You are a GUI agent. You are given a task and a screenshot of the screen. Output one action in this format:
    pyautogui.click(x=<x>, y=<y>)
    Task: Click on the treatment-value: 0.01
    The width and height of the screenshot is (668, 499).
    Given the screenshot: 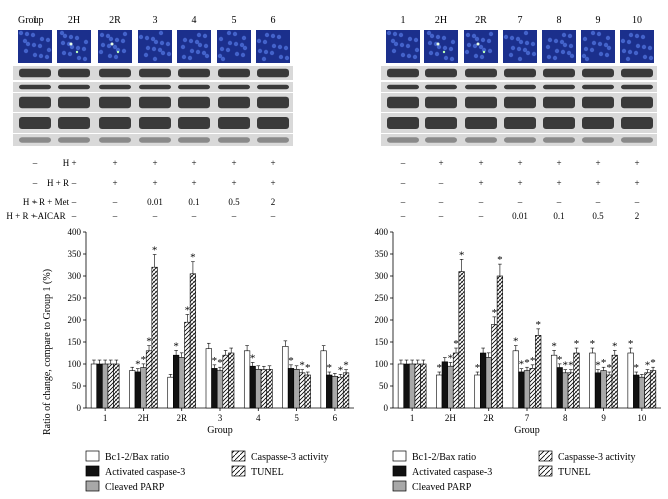 What is the action you would take?
    pyautogui.click(x=155, y=202)
    